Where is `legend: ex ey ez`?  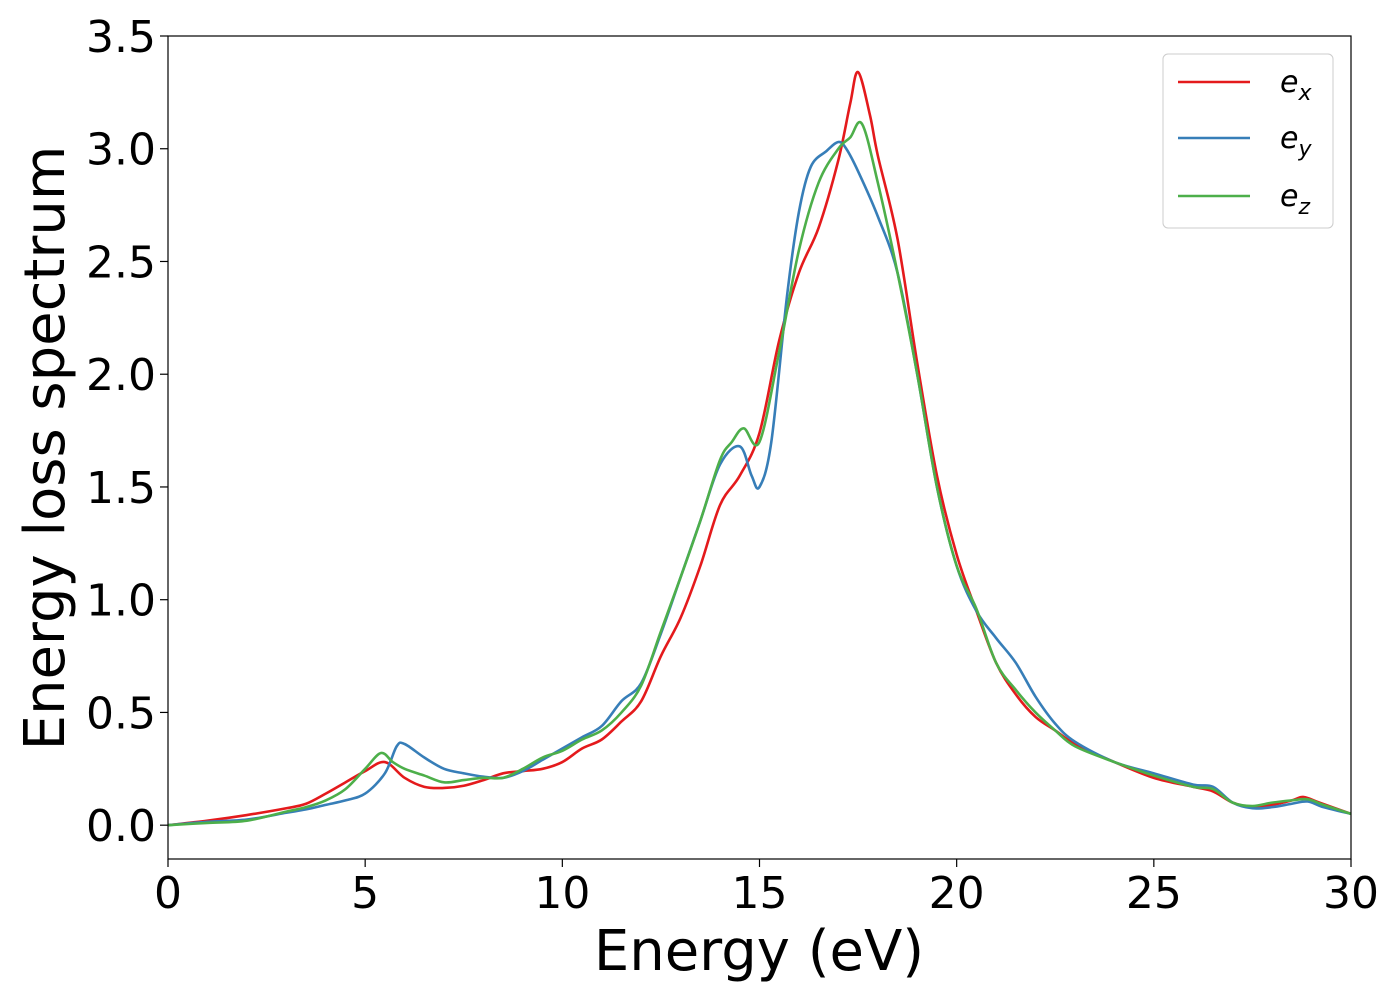 legend: ex ey ez is located at coordinates (1248, 141).